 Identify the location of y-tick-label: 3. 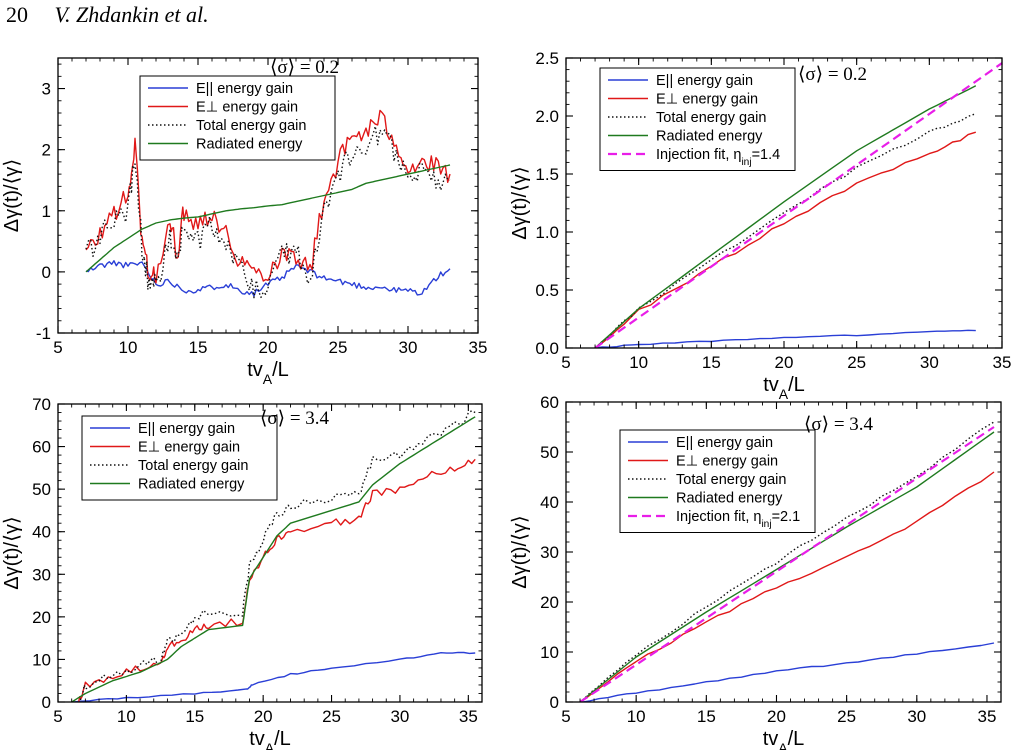
(46, 89).